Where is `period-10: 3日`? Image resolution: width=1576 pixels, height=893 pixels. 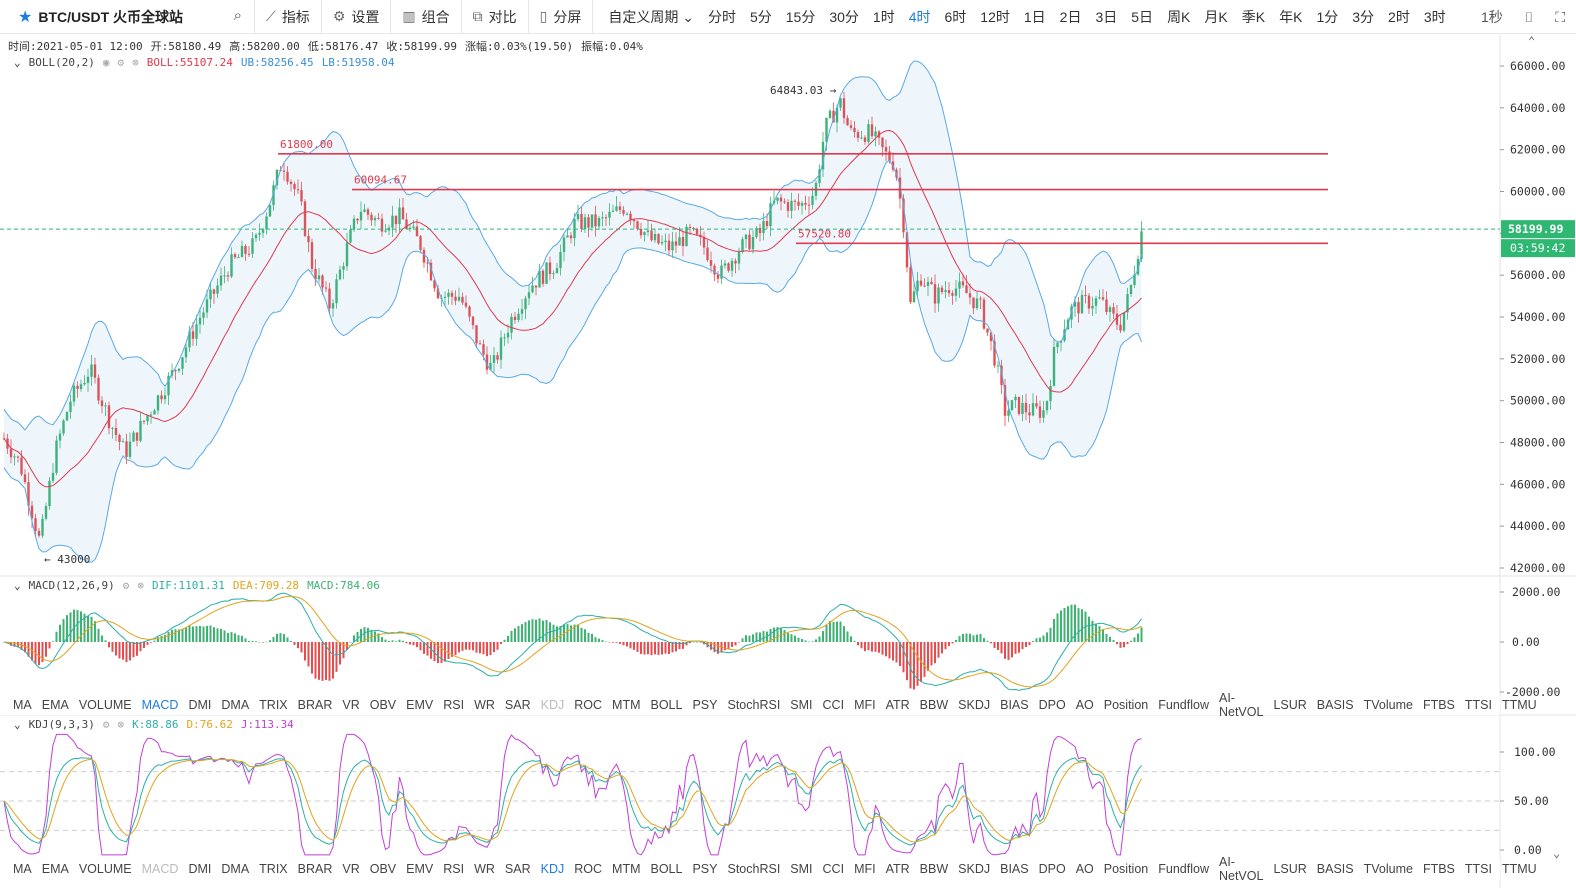
period-10: 3日 is located at coordinates (1106, 16).